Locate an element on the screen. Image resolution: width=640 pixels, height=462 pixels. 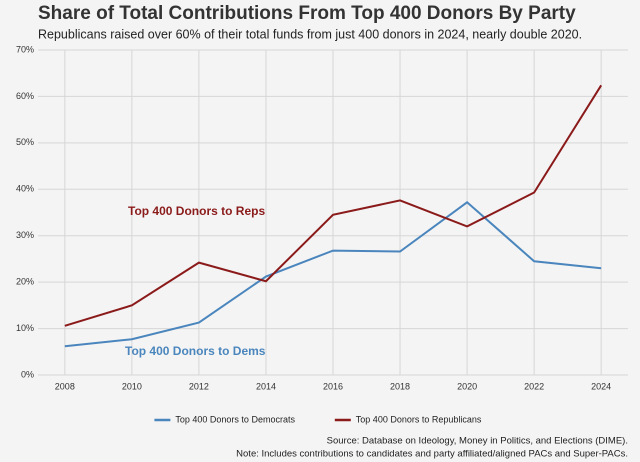
y-tick-label: 0% is located at coordinates (27, 374).